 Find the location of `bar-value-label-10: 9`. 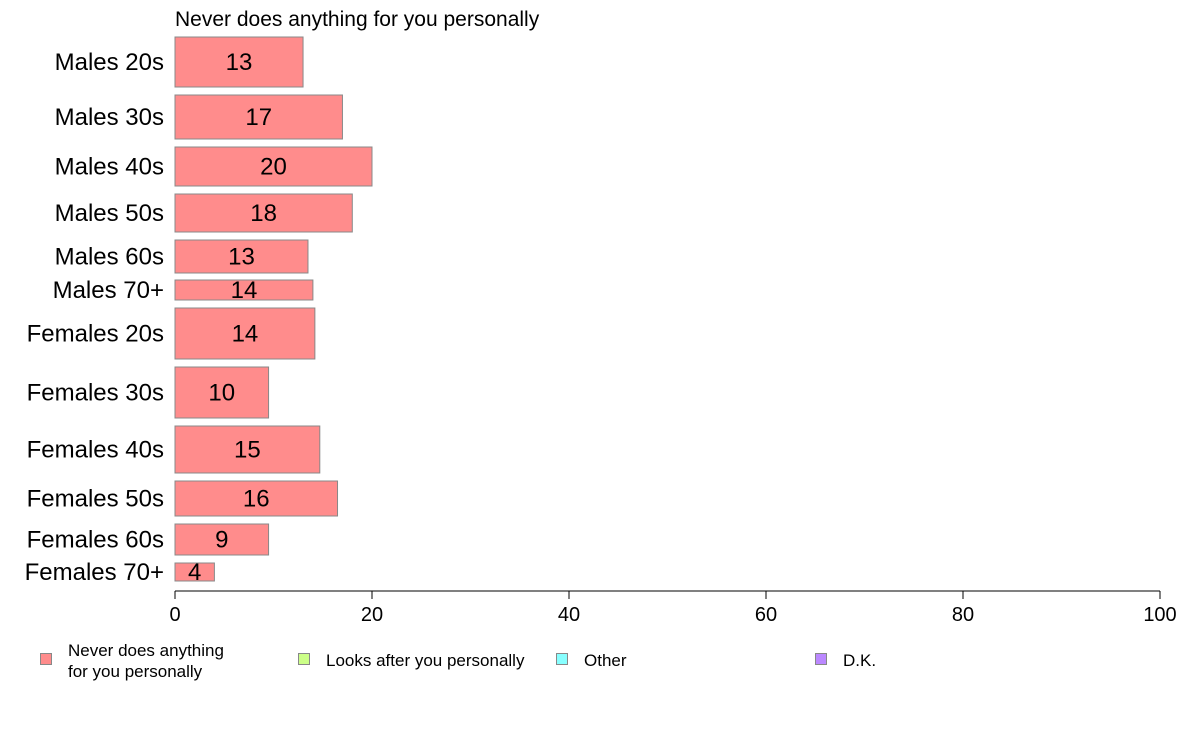

bar-value-label-10: 9 is located at coordinates (221, 540).